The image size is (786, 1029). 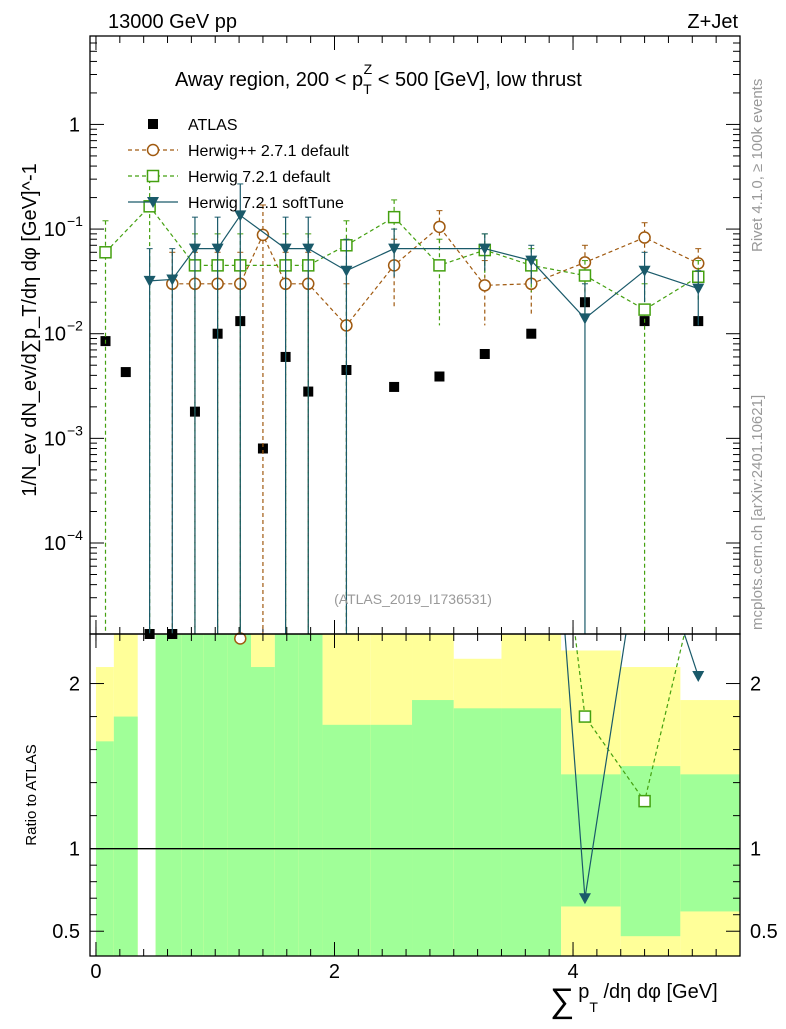 I want to click on x-tick-label: 0, so click(x=95, y=972).